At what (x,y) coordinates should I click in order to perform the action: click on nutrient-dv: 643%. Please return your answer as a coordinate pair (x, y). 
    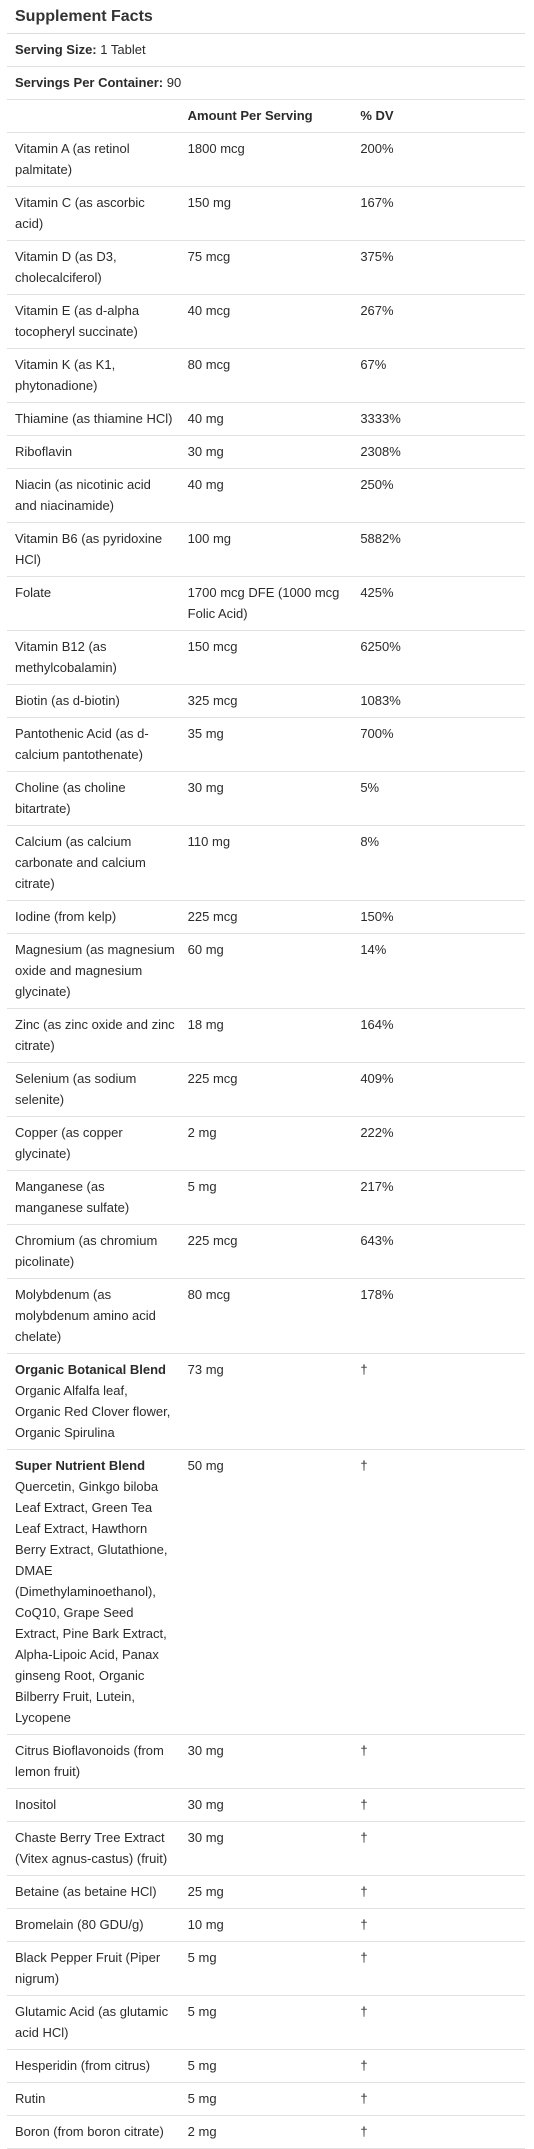
    Looking at the image, I should click on (438, 1251).